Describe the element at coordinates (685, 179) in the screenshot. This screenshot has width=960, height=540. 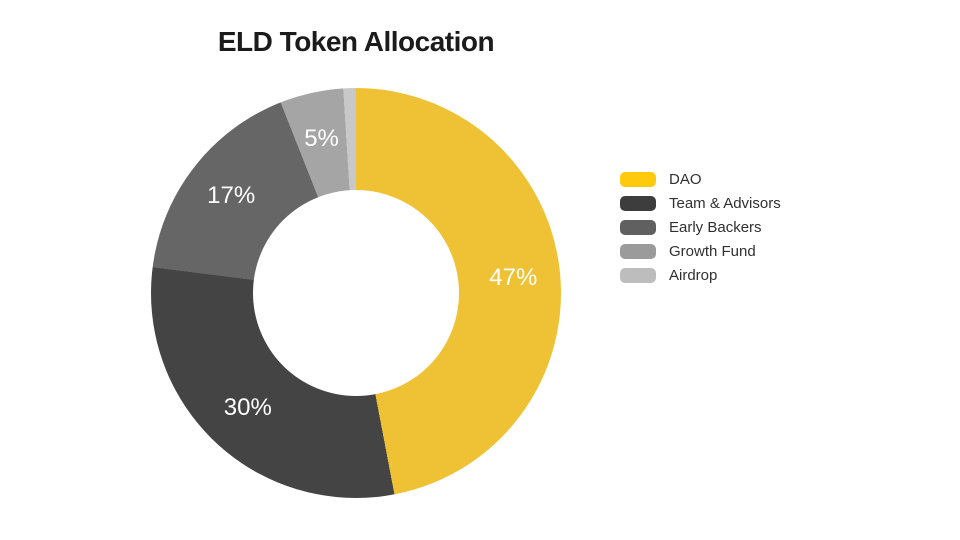
I see `legend-label: DAO` at that location.